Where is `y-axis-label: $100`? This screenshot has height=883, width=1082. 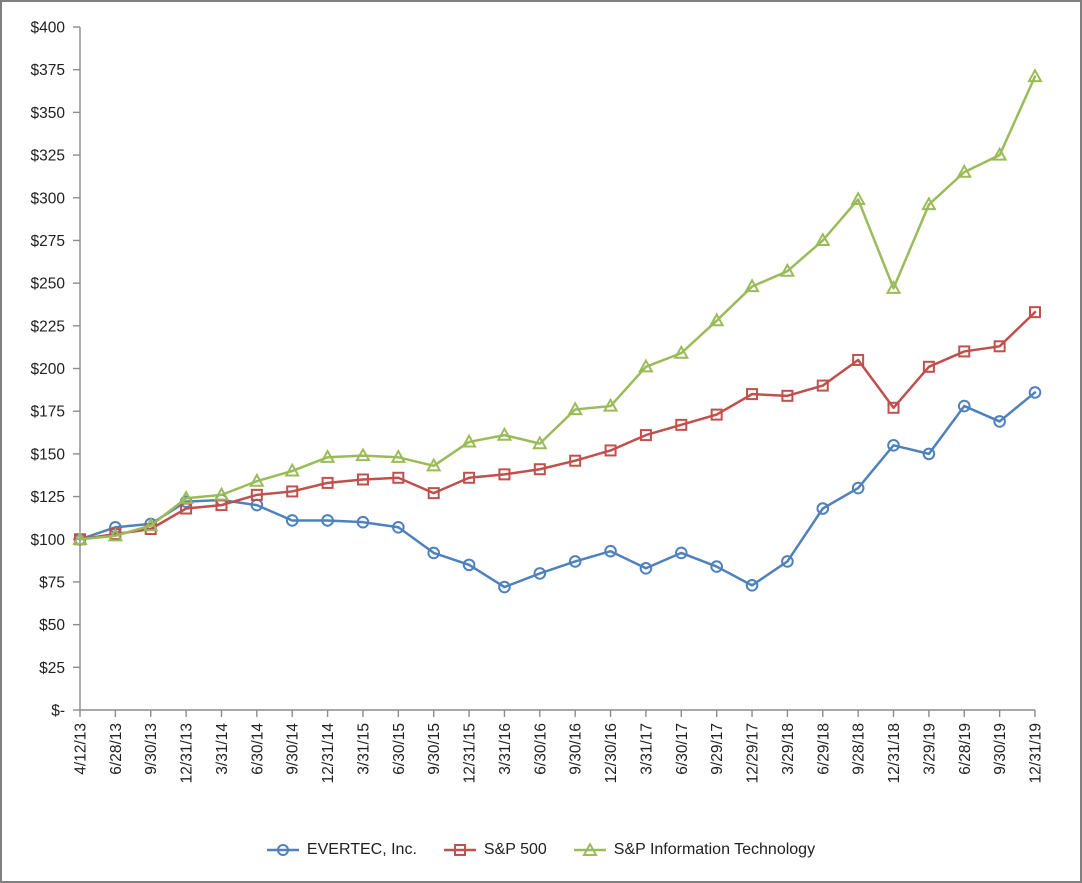 y-axis-label: $100 is located at coordinates (48, 540).